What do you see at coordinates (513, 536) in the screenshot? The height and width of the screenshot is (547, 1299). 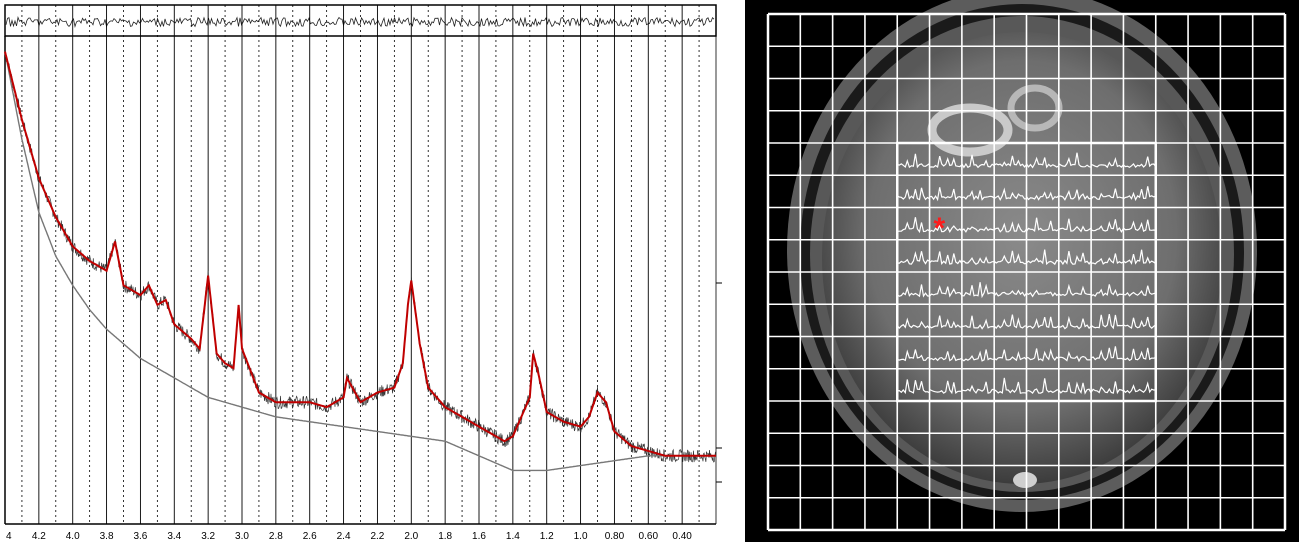 I see `x-tick-label: 1.4` at bounding box center [513, 536].